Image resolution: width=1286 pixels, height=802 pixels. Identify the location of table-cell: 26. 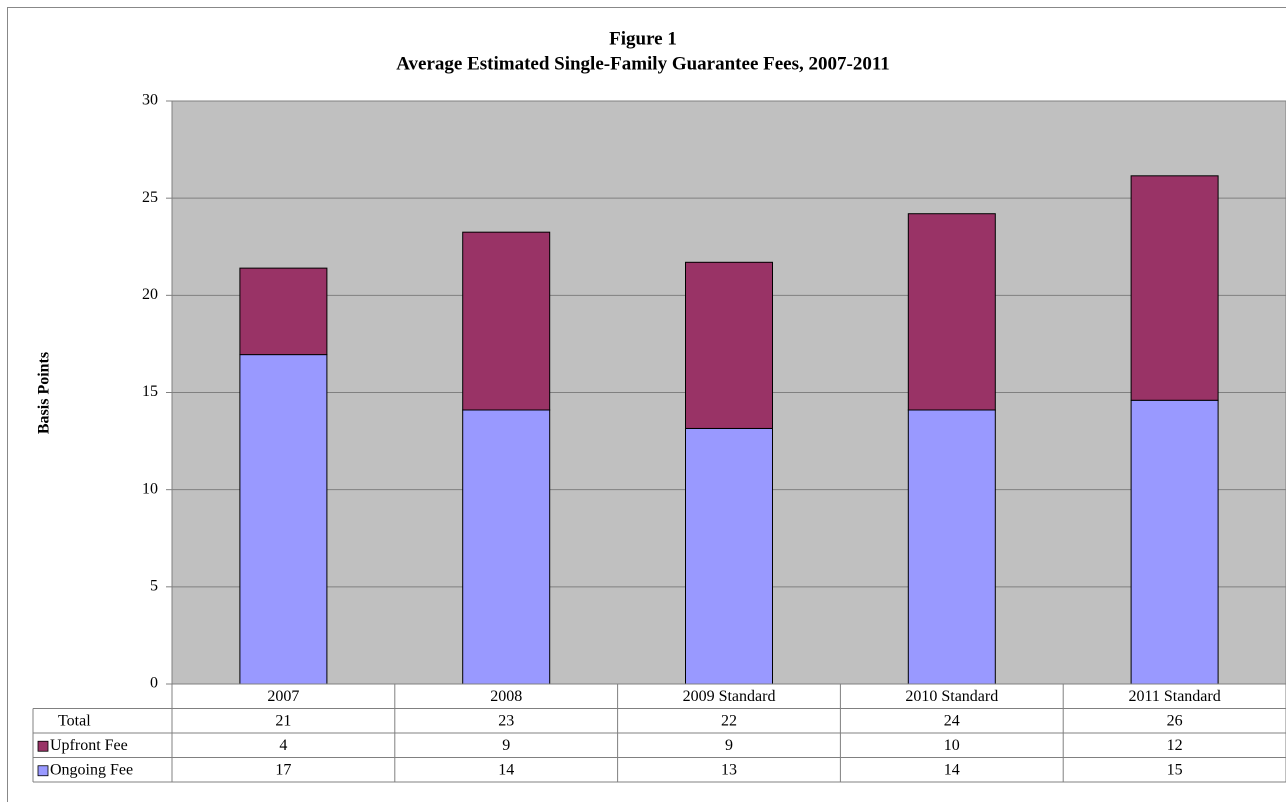
(1175, 720).